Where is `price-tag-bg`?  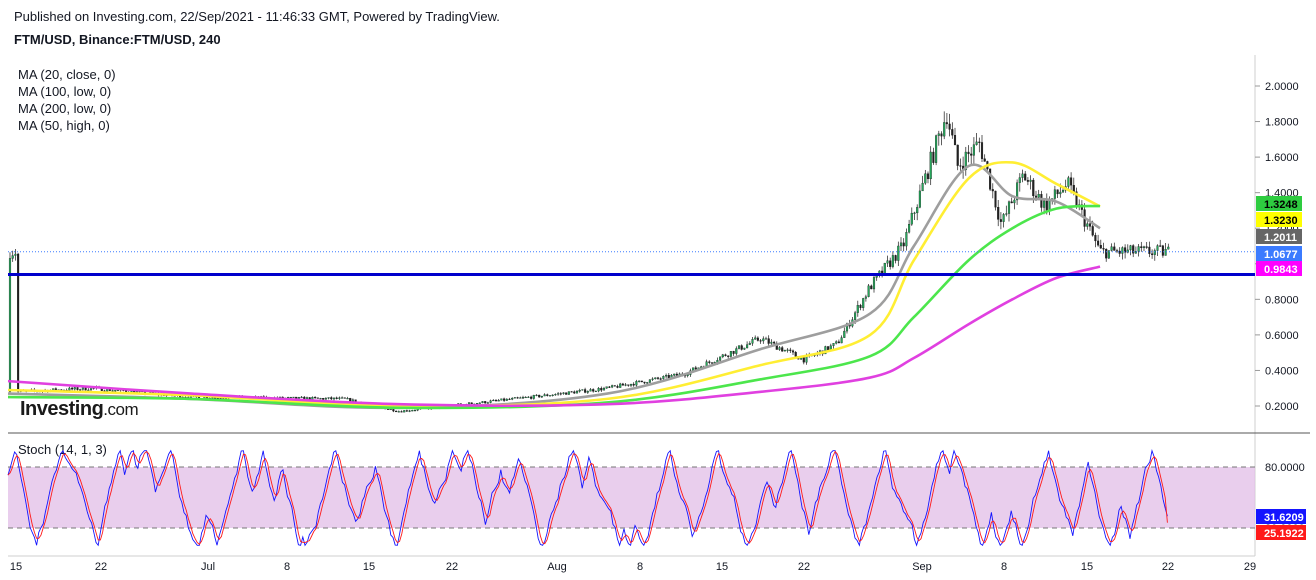 price-tag-bg is located at coordinates (1279, 268).